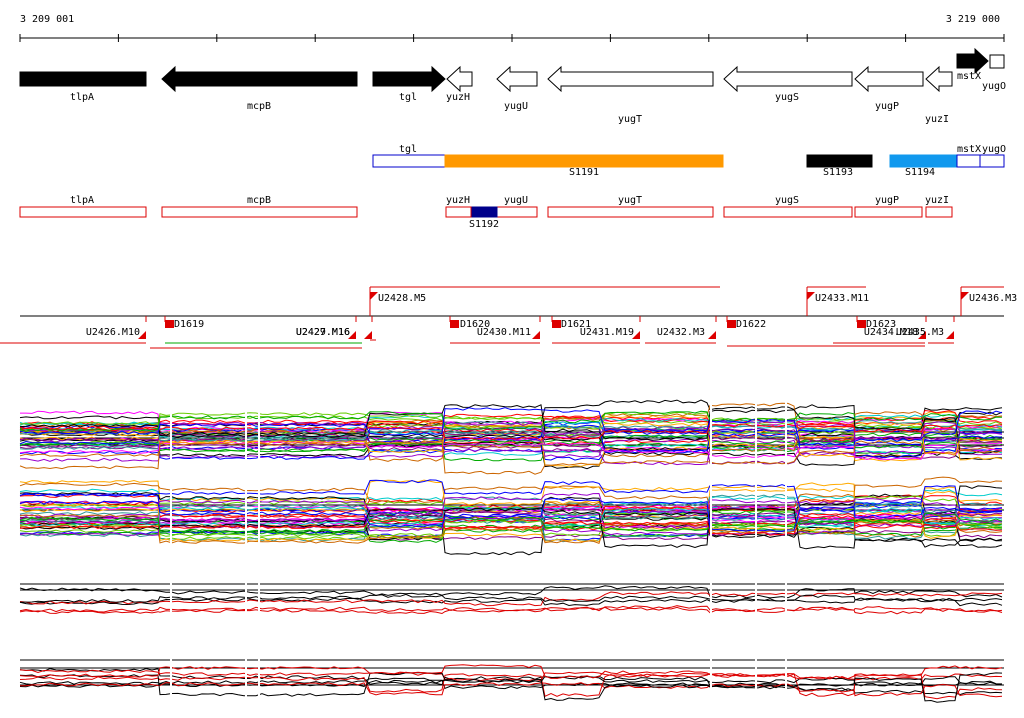 The image size is (1024, 718). What do you see at coordinates (993, 298) in the screenshot?
I see `site-label: U2436.M3` at bounding box center [993, 298].